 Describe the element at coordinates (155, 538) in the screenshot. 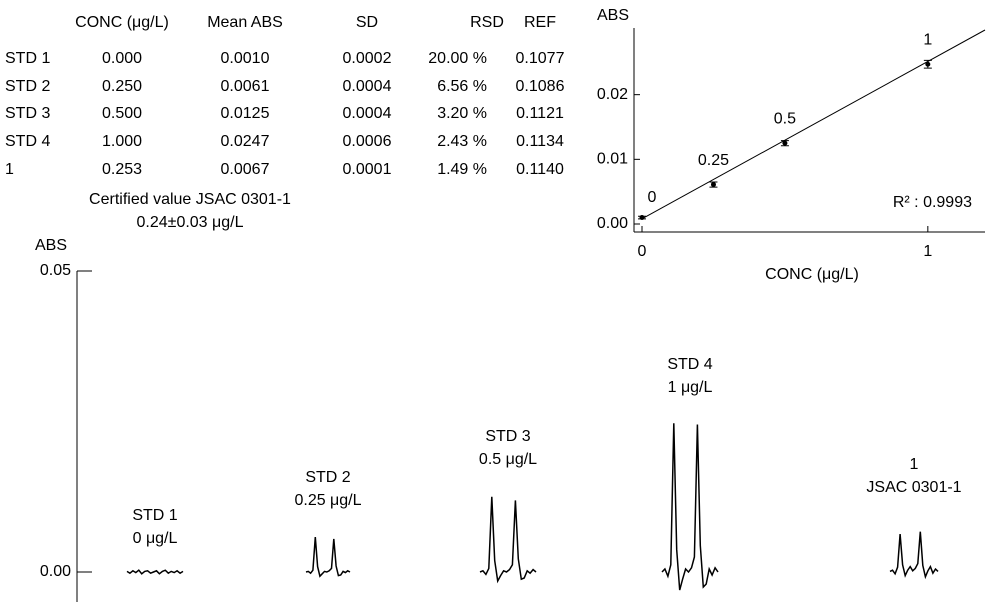

I see `peak-label: 0 μg/L` at that location.